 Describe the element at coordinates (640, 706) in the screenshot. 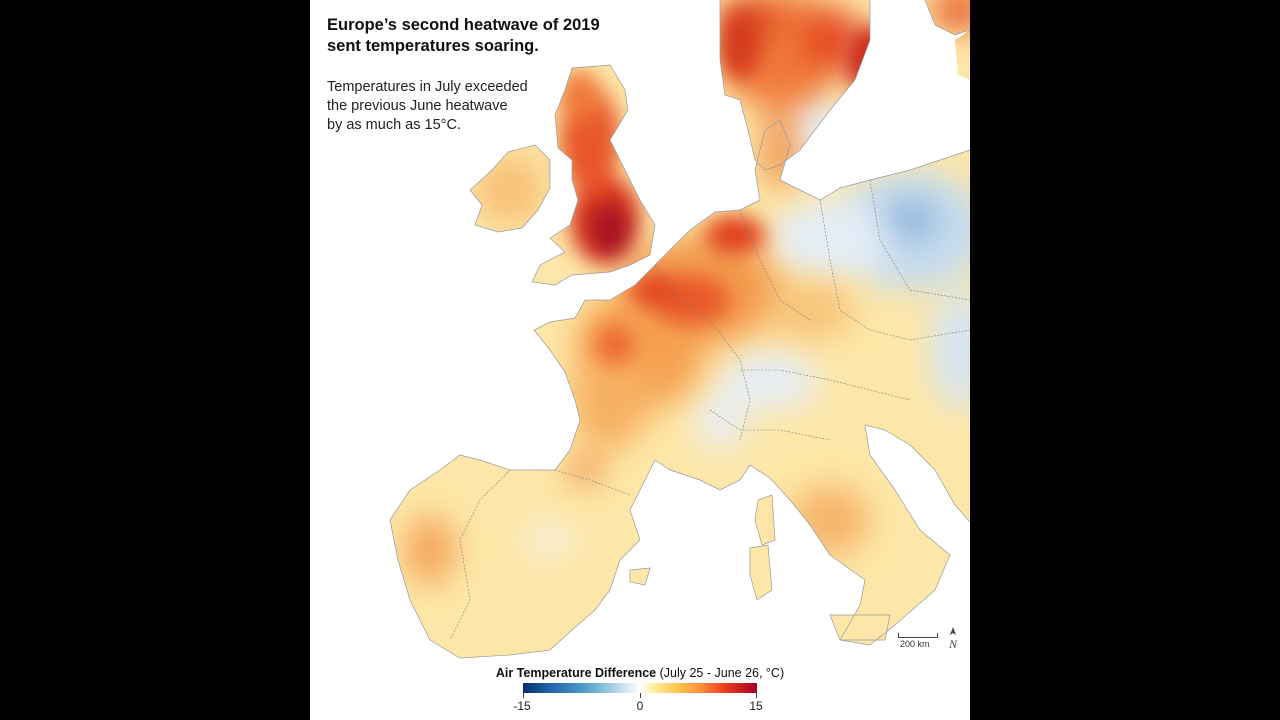

I see `legend-label-mid: 0` at that location.